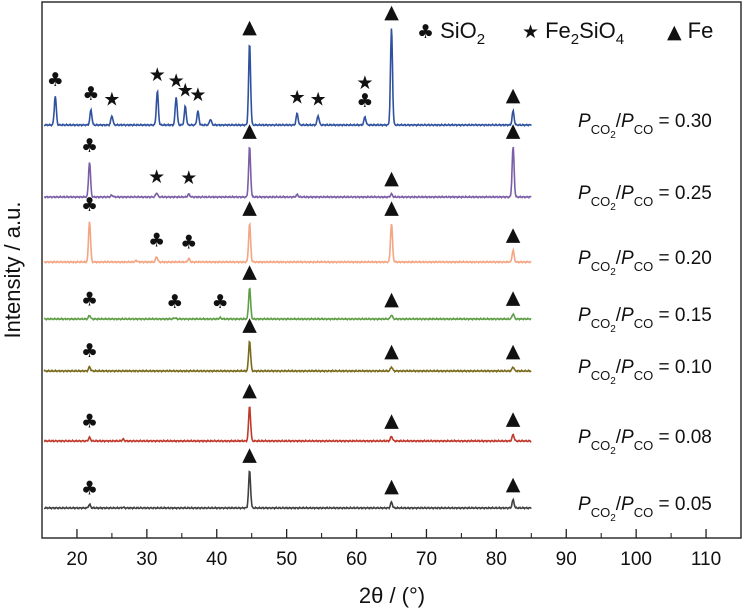 Image resolution: width=745 pixels, height=616 pixels. I want to click on x-tick-label: 80, so click(496, 559).